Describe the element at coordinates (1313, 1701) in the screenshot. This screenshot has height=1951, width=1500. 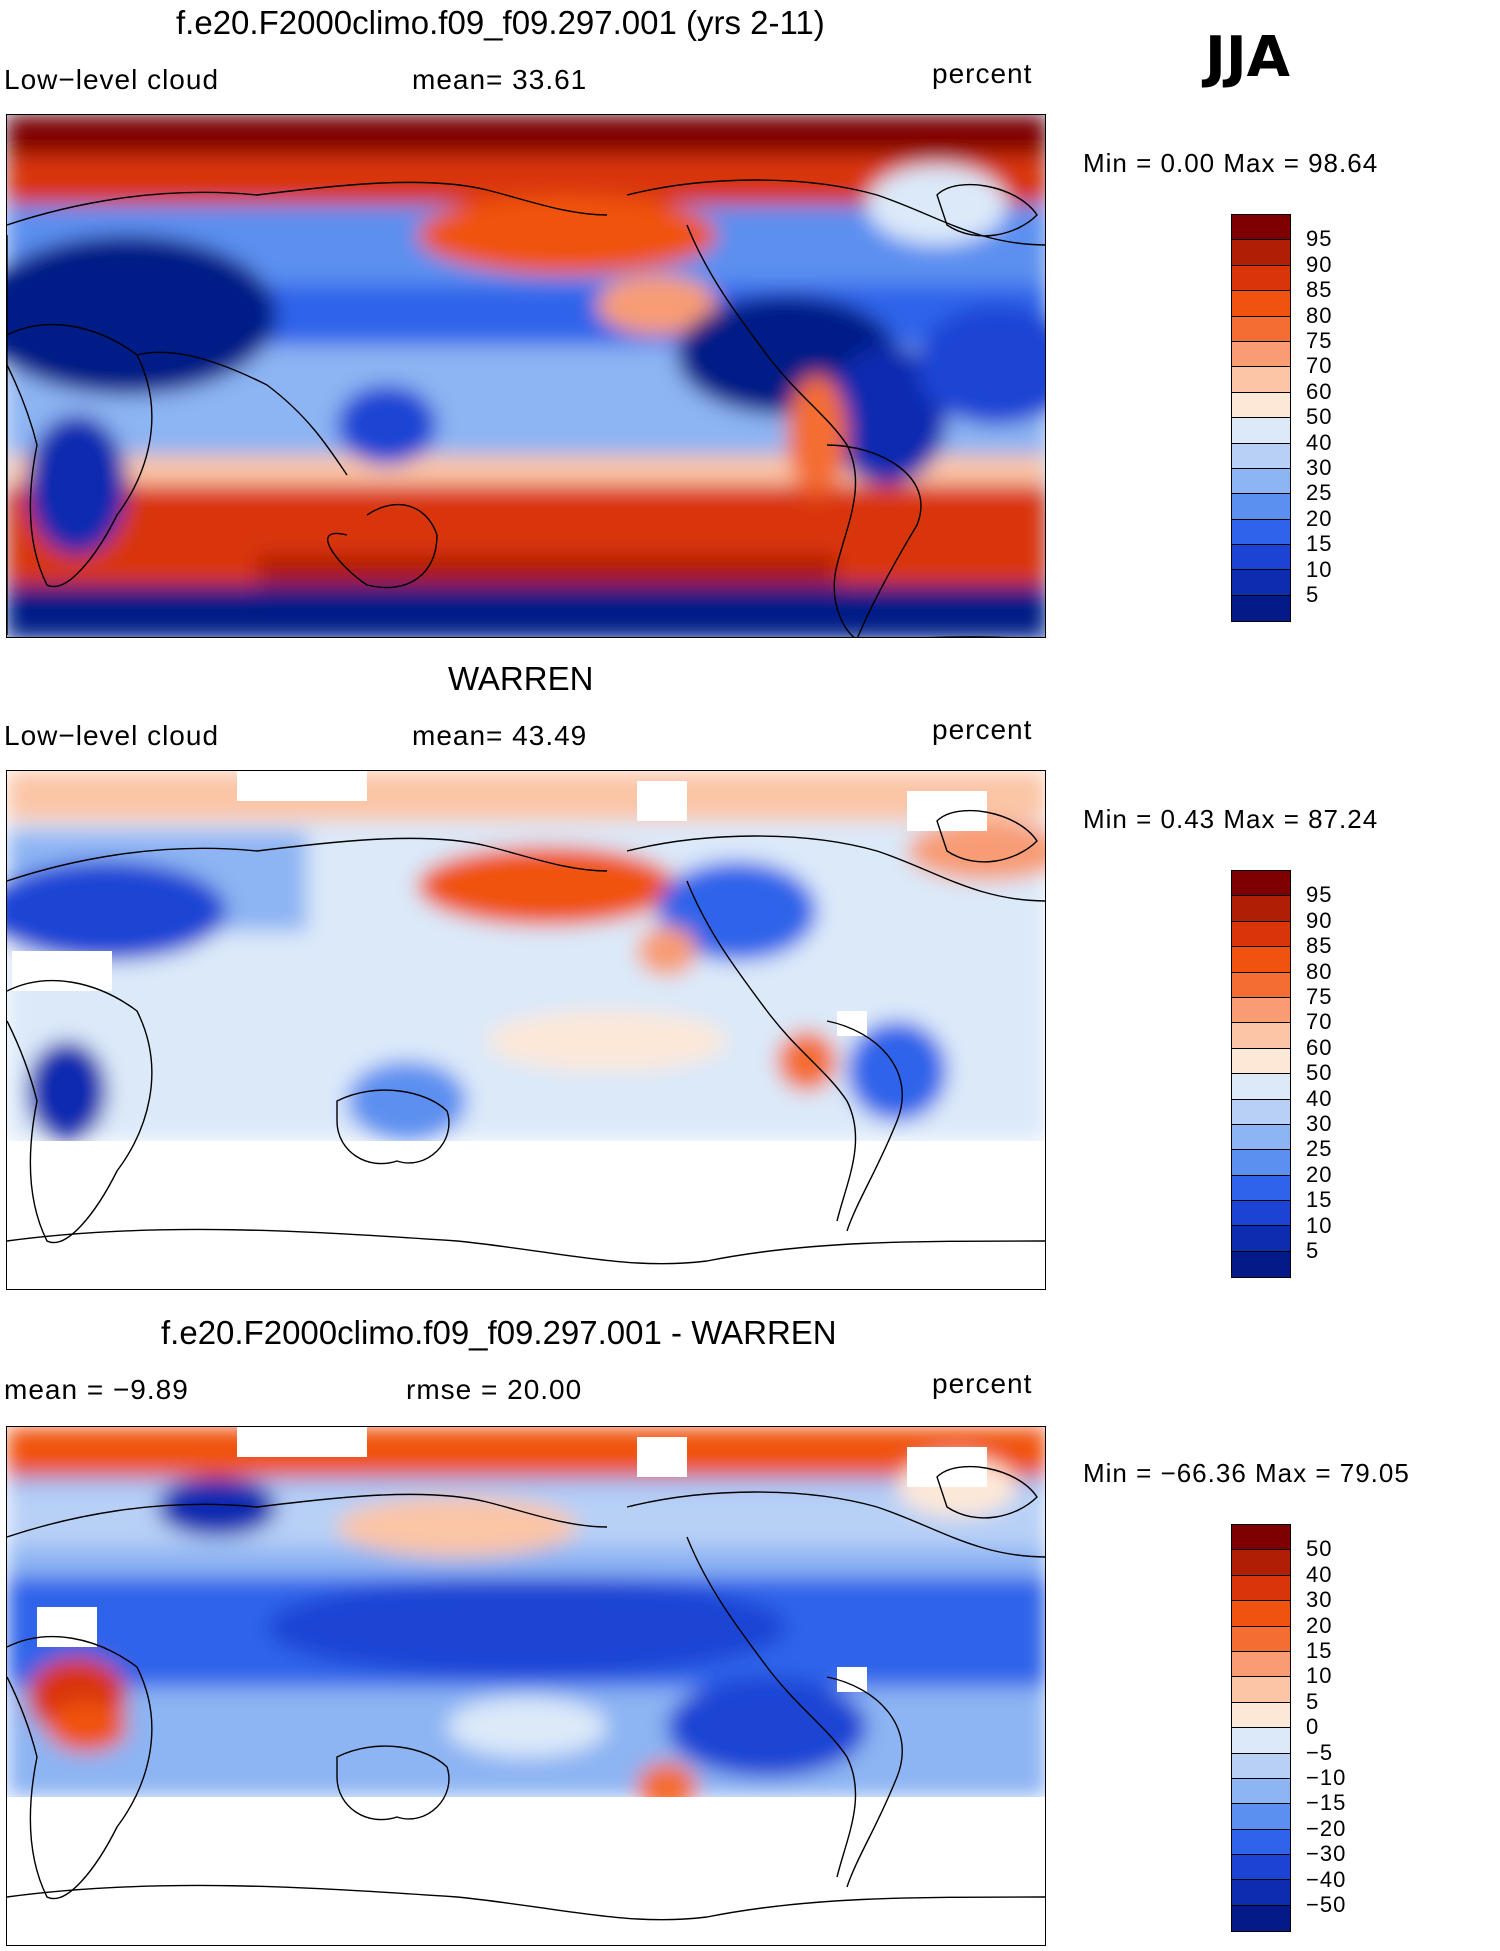
I see `colorbar-tick-label: 5` at that location.